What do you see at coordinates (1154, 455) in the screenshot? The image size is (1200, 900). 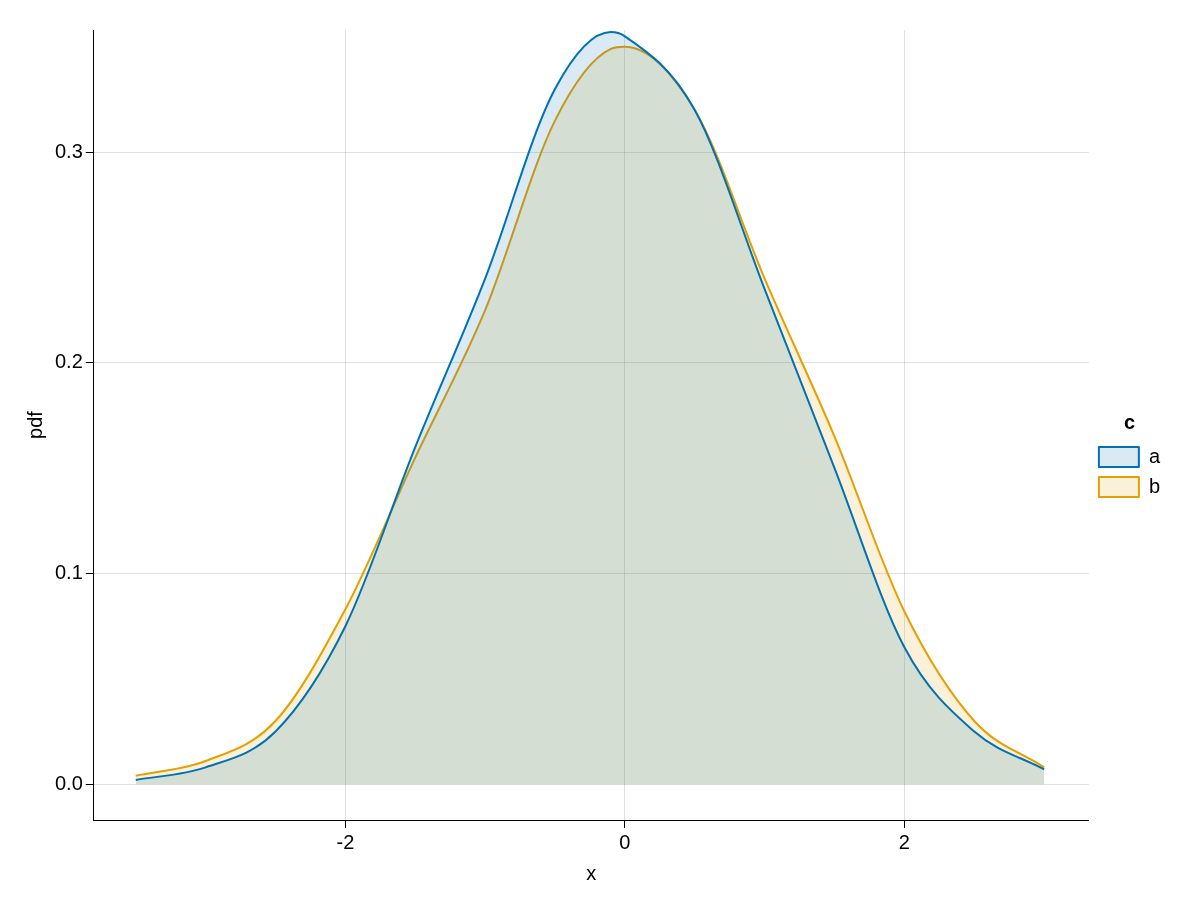 I see `legend-label: a` at bounding box center [1154, 455].